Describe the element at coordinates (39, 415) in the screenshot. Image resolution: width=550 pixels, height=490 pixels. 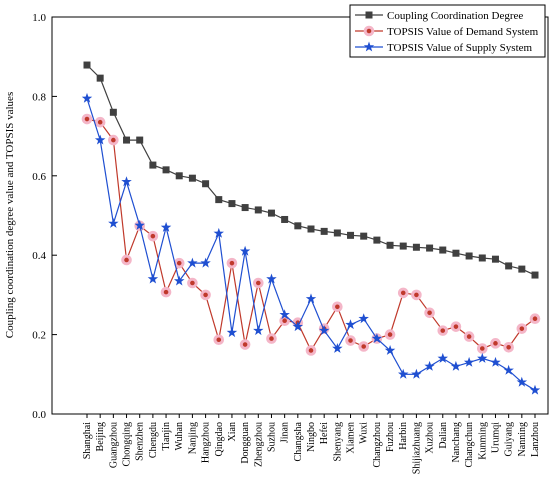
I see `y-tick-label: 0.0` at that location.